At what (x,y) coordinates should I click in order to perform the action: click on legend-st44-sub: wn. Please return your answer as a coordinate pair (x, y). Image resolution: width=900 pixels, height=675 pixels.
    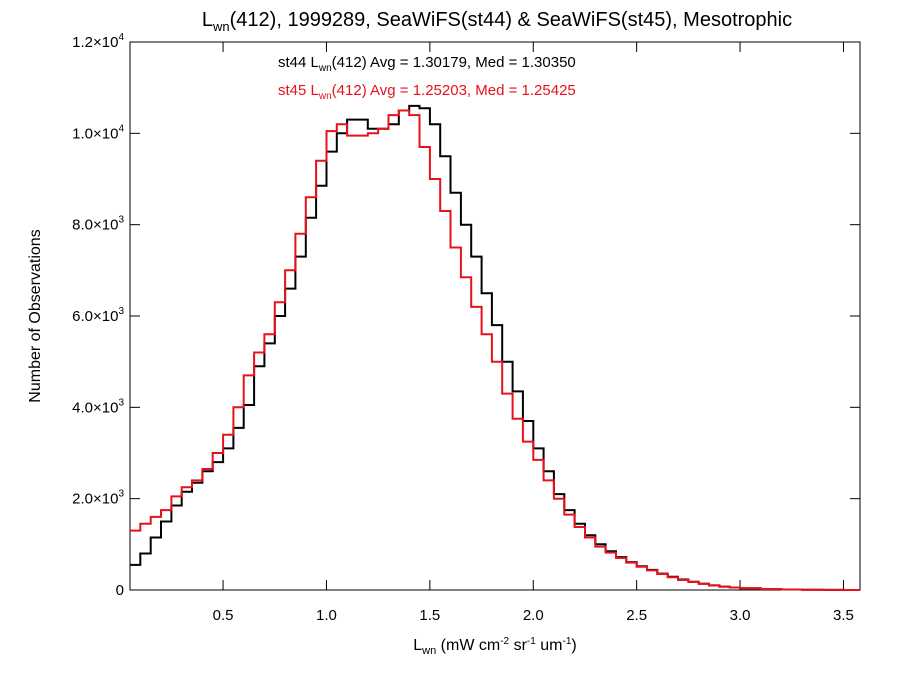
    Looking at the image, I should click on (325, 68).